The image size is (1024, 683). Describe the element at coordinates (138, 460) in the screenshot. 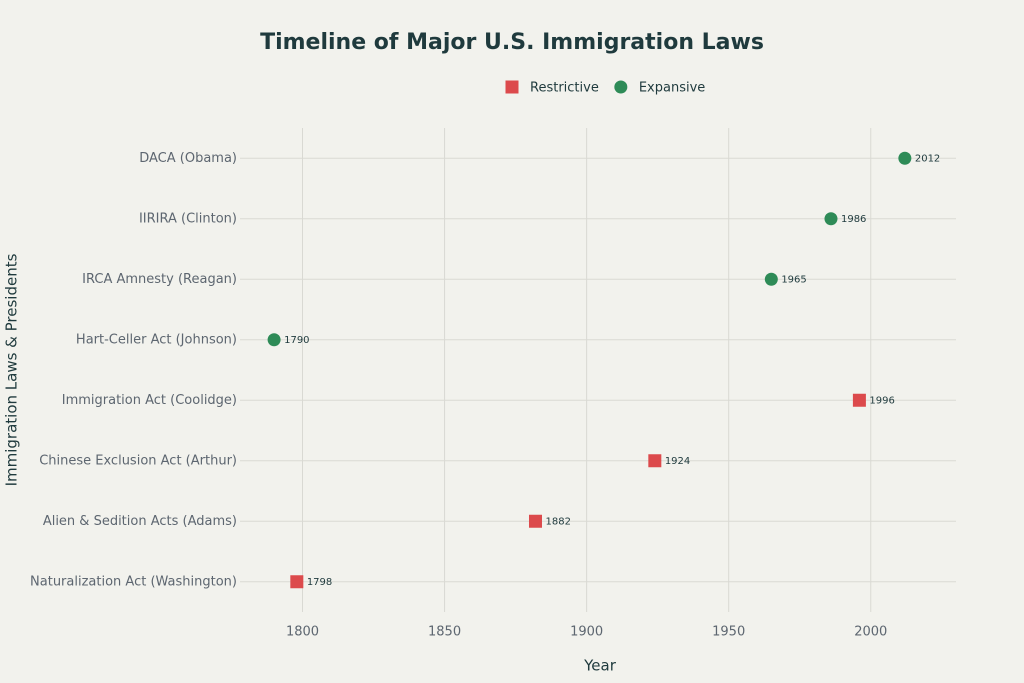

I see `y-tick-label: Chinese Exclusion Act (Arthur)` at that location.